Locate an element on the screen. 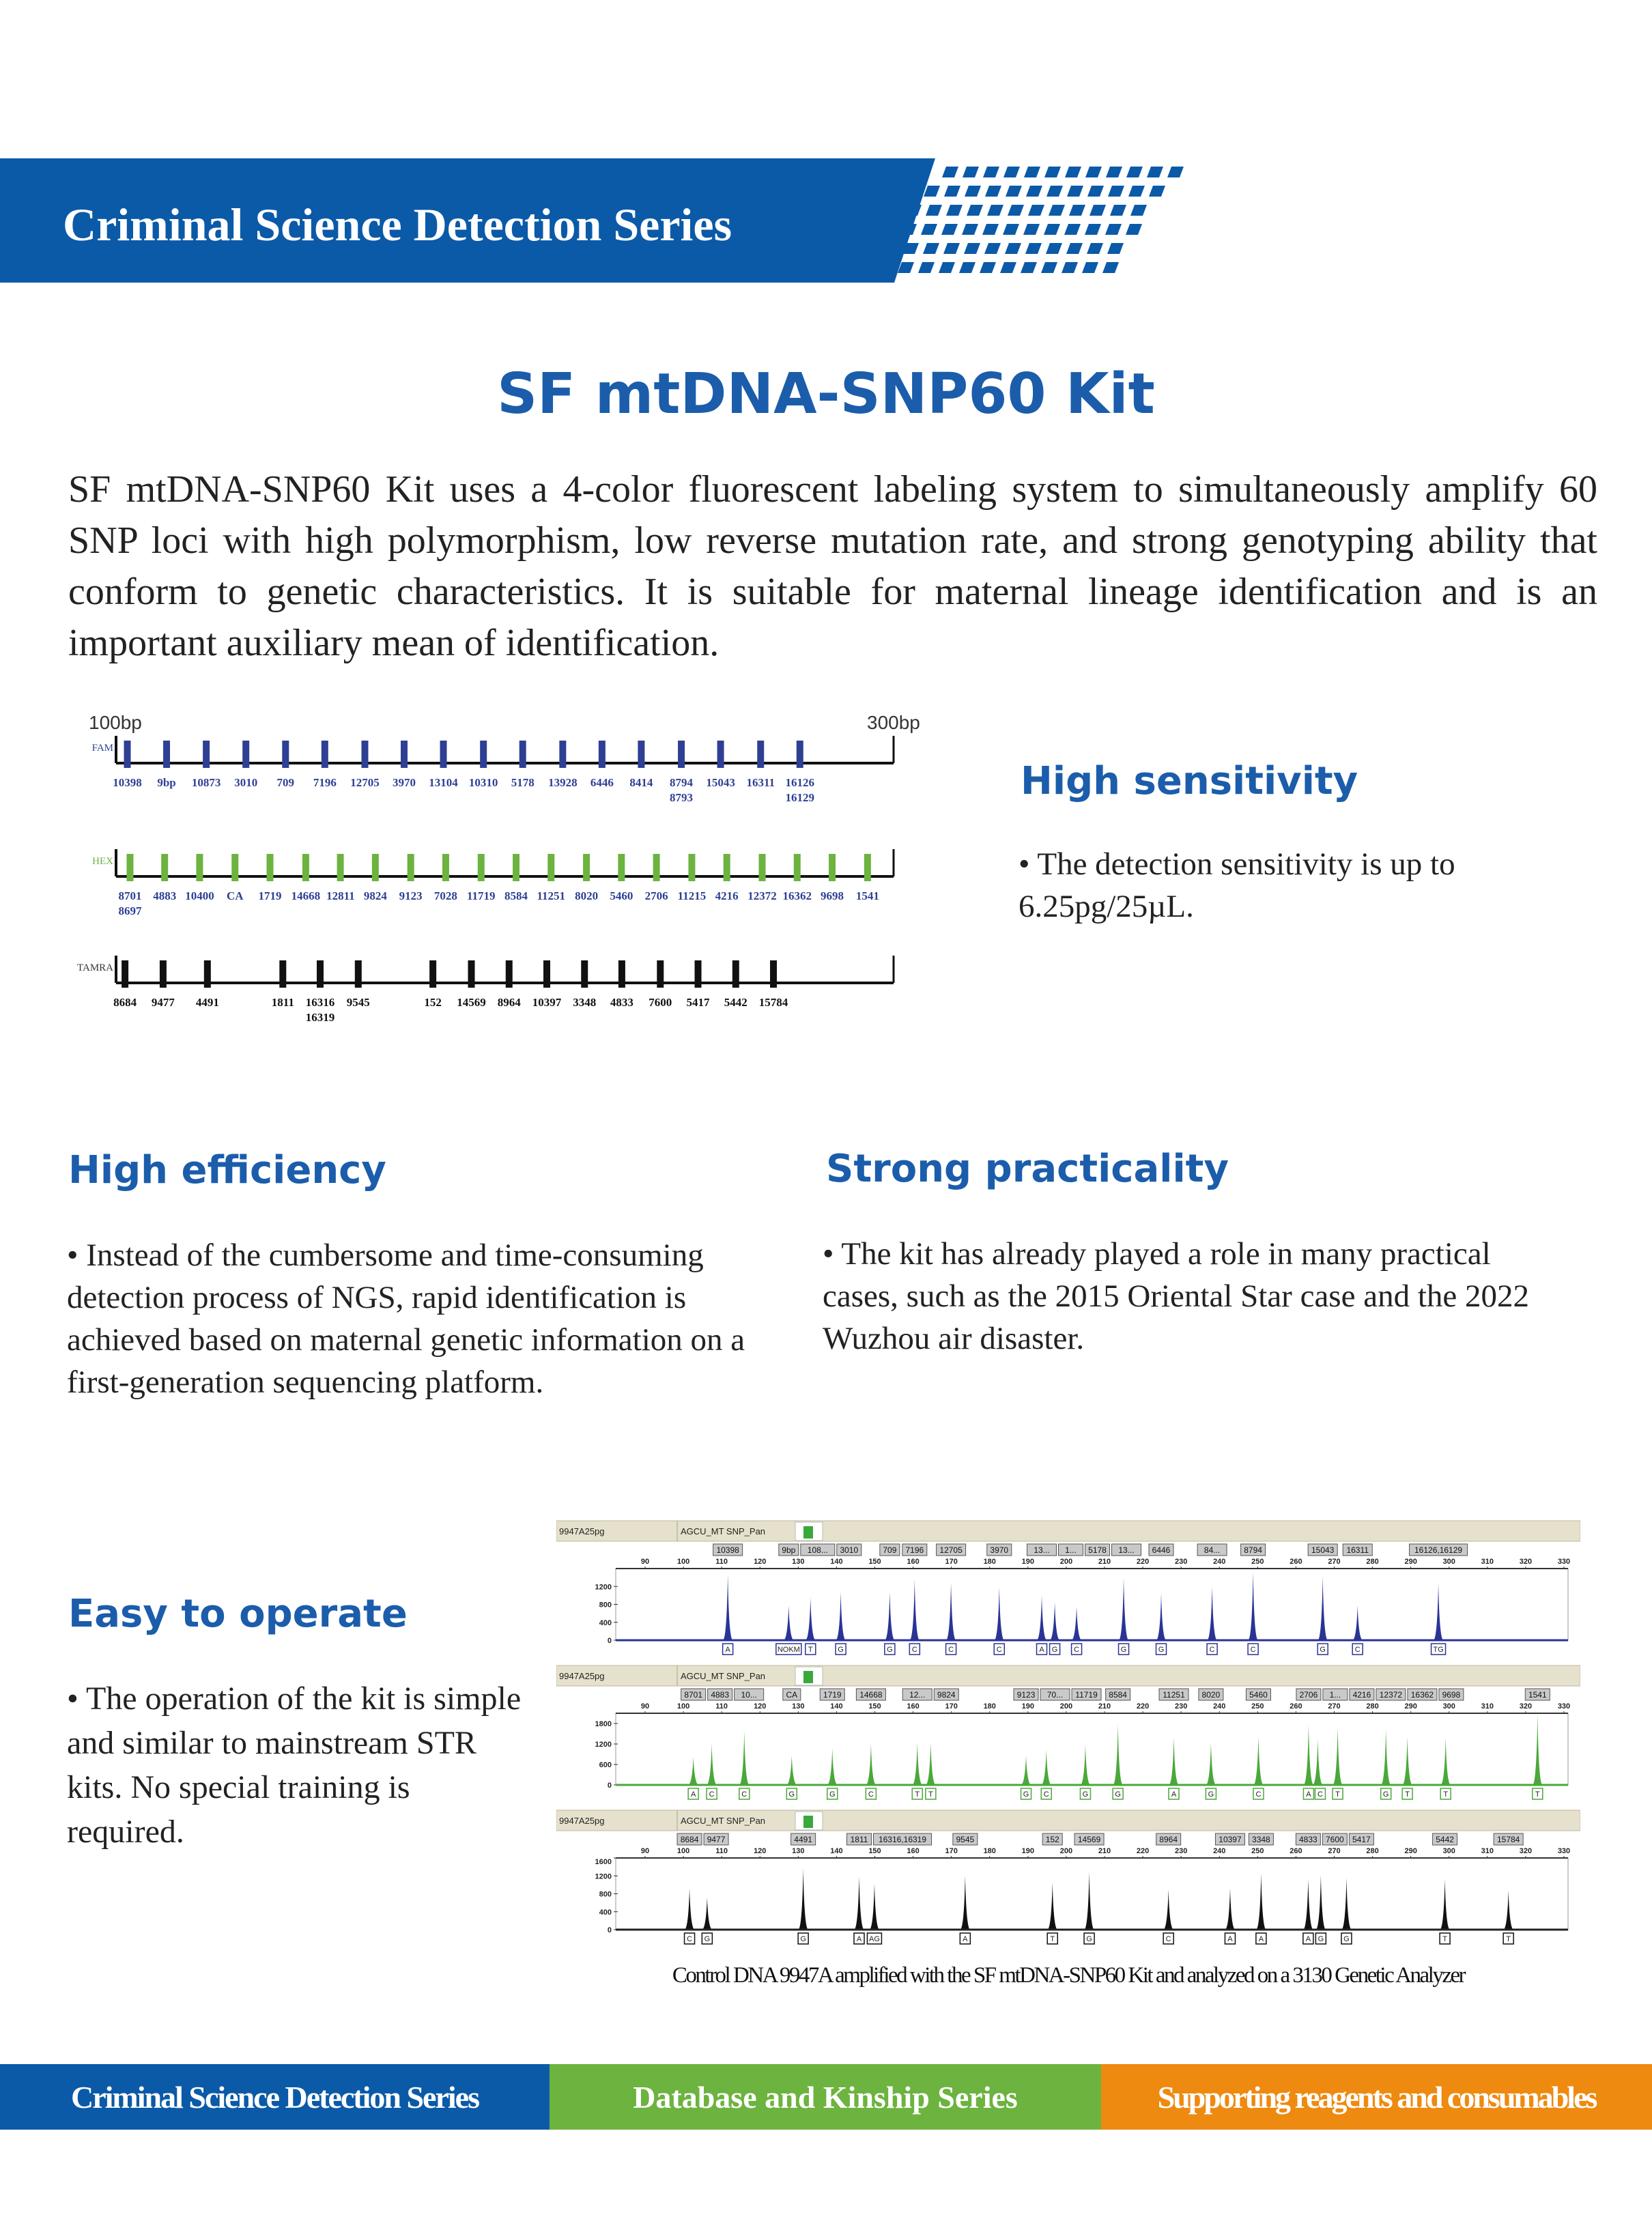  locus-label: 12811 is located at coordinates (340, 896).